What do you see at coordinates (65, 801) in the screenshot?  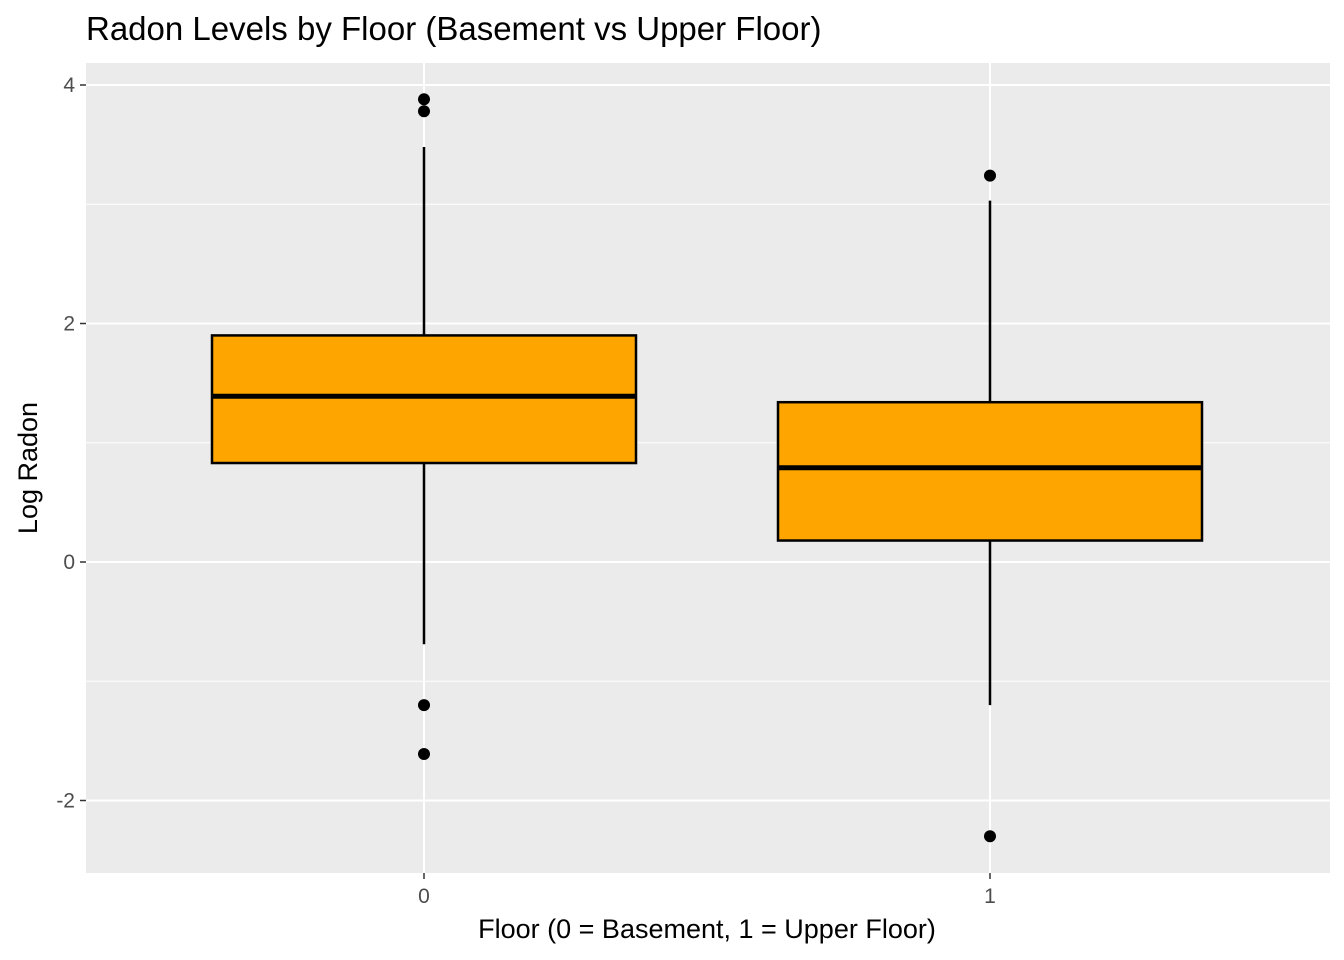 I see `y-tick-label: -2` at bounding box center [65, 801].